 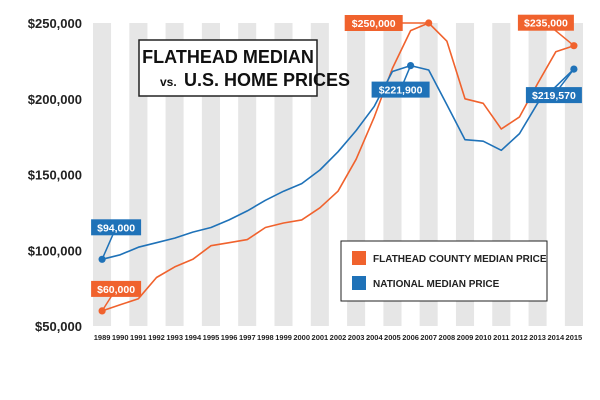 What do you see at coordinates (428, 337) in the screenshot?
I see `x-tick-label: 2007` at bounding box center [428, 337].